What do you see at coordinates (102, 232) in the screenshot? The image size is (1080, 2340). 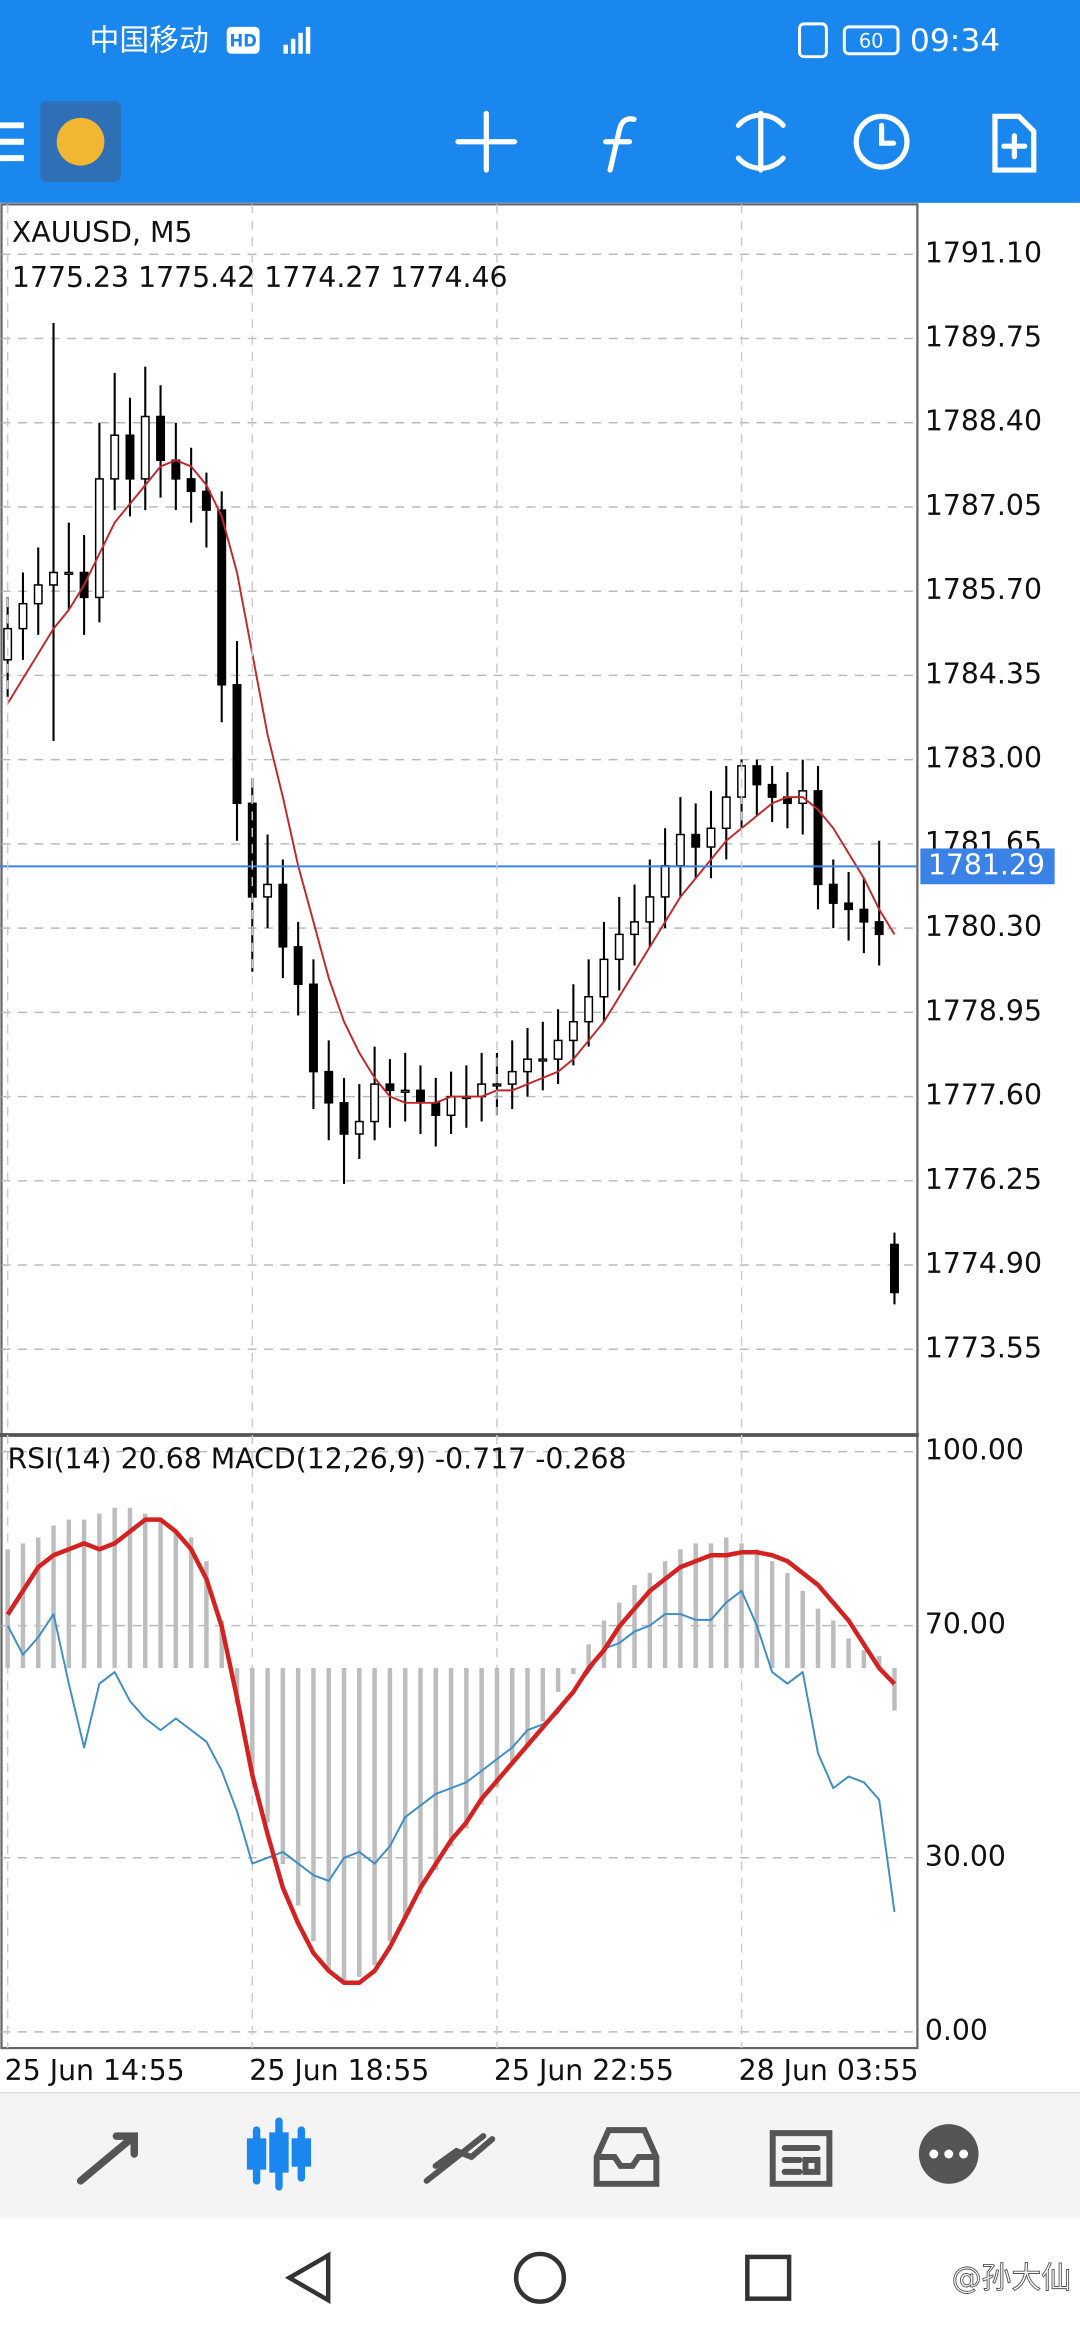 I see `chart-title: XAUUSD, M5` at bounding box center [102, 232].